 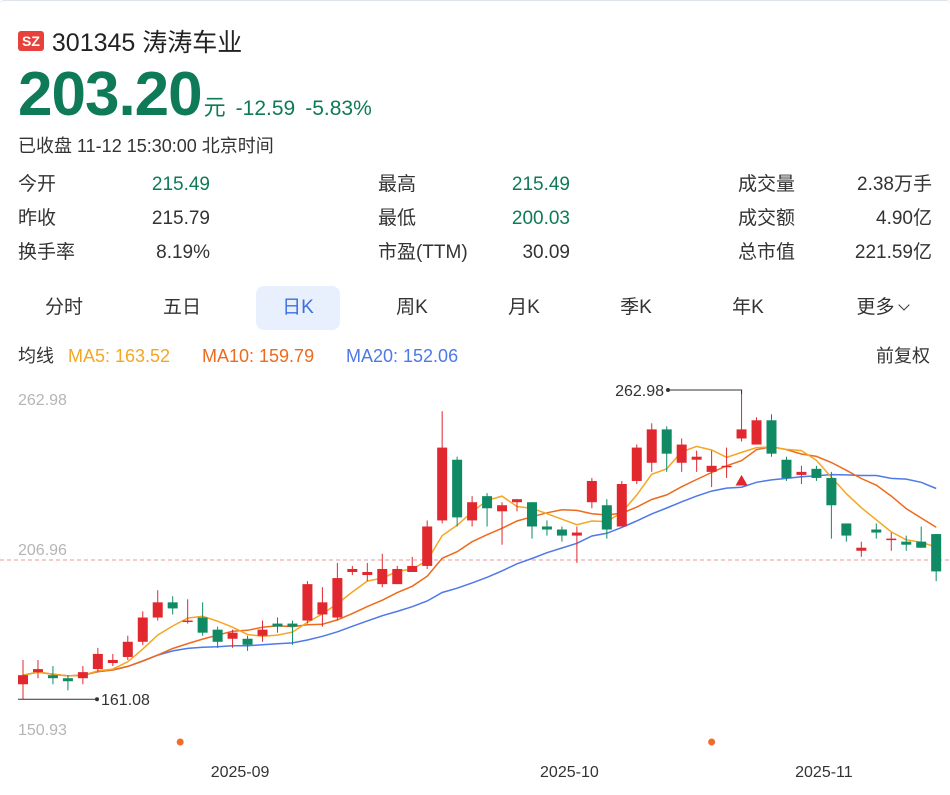 I want to click on stat-label: 成交额, so click(x=767, y=218).